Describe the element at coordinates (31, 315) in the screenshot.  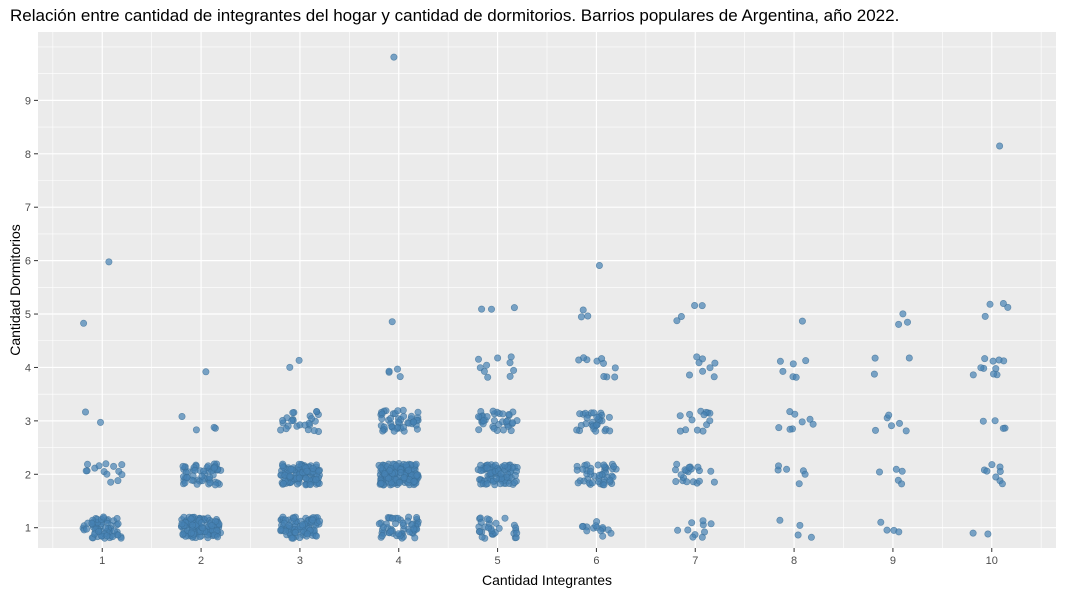
I see `y-axis: 1 2 3 4 5 6 7 8 9` at that location.